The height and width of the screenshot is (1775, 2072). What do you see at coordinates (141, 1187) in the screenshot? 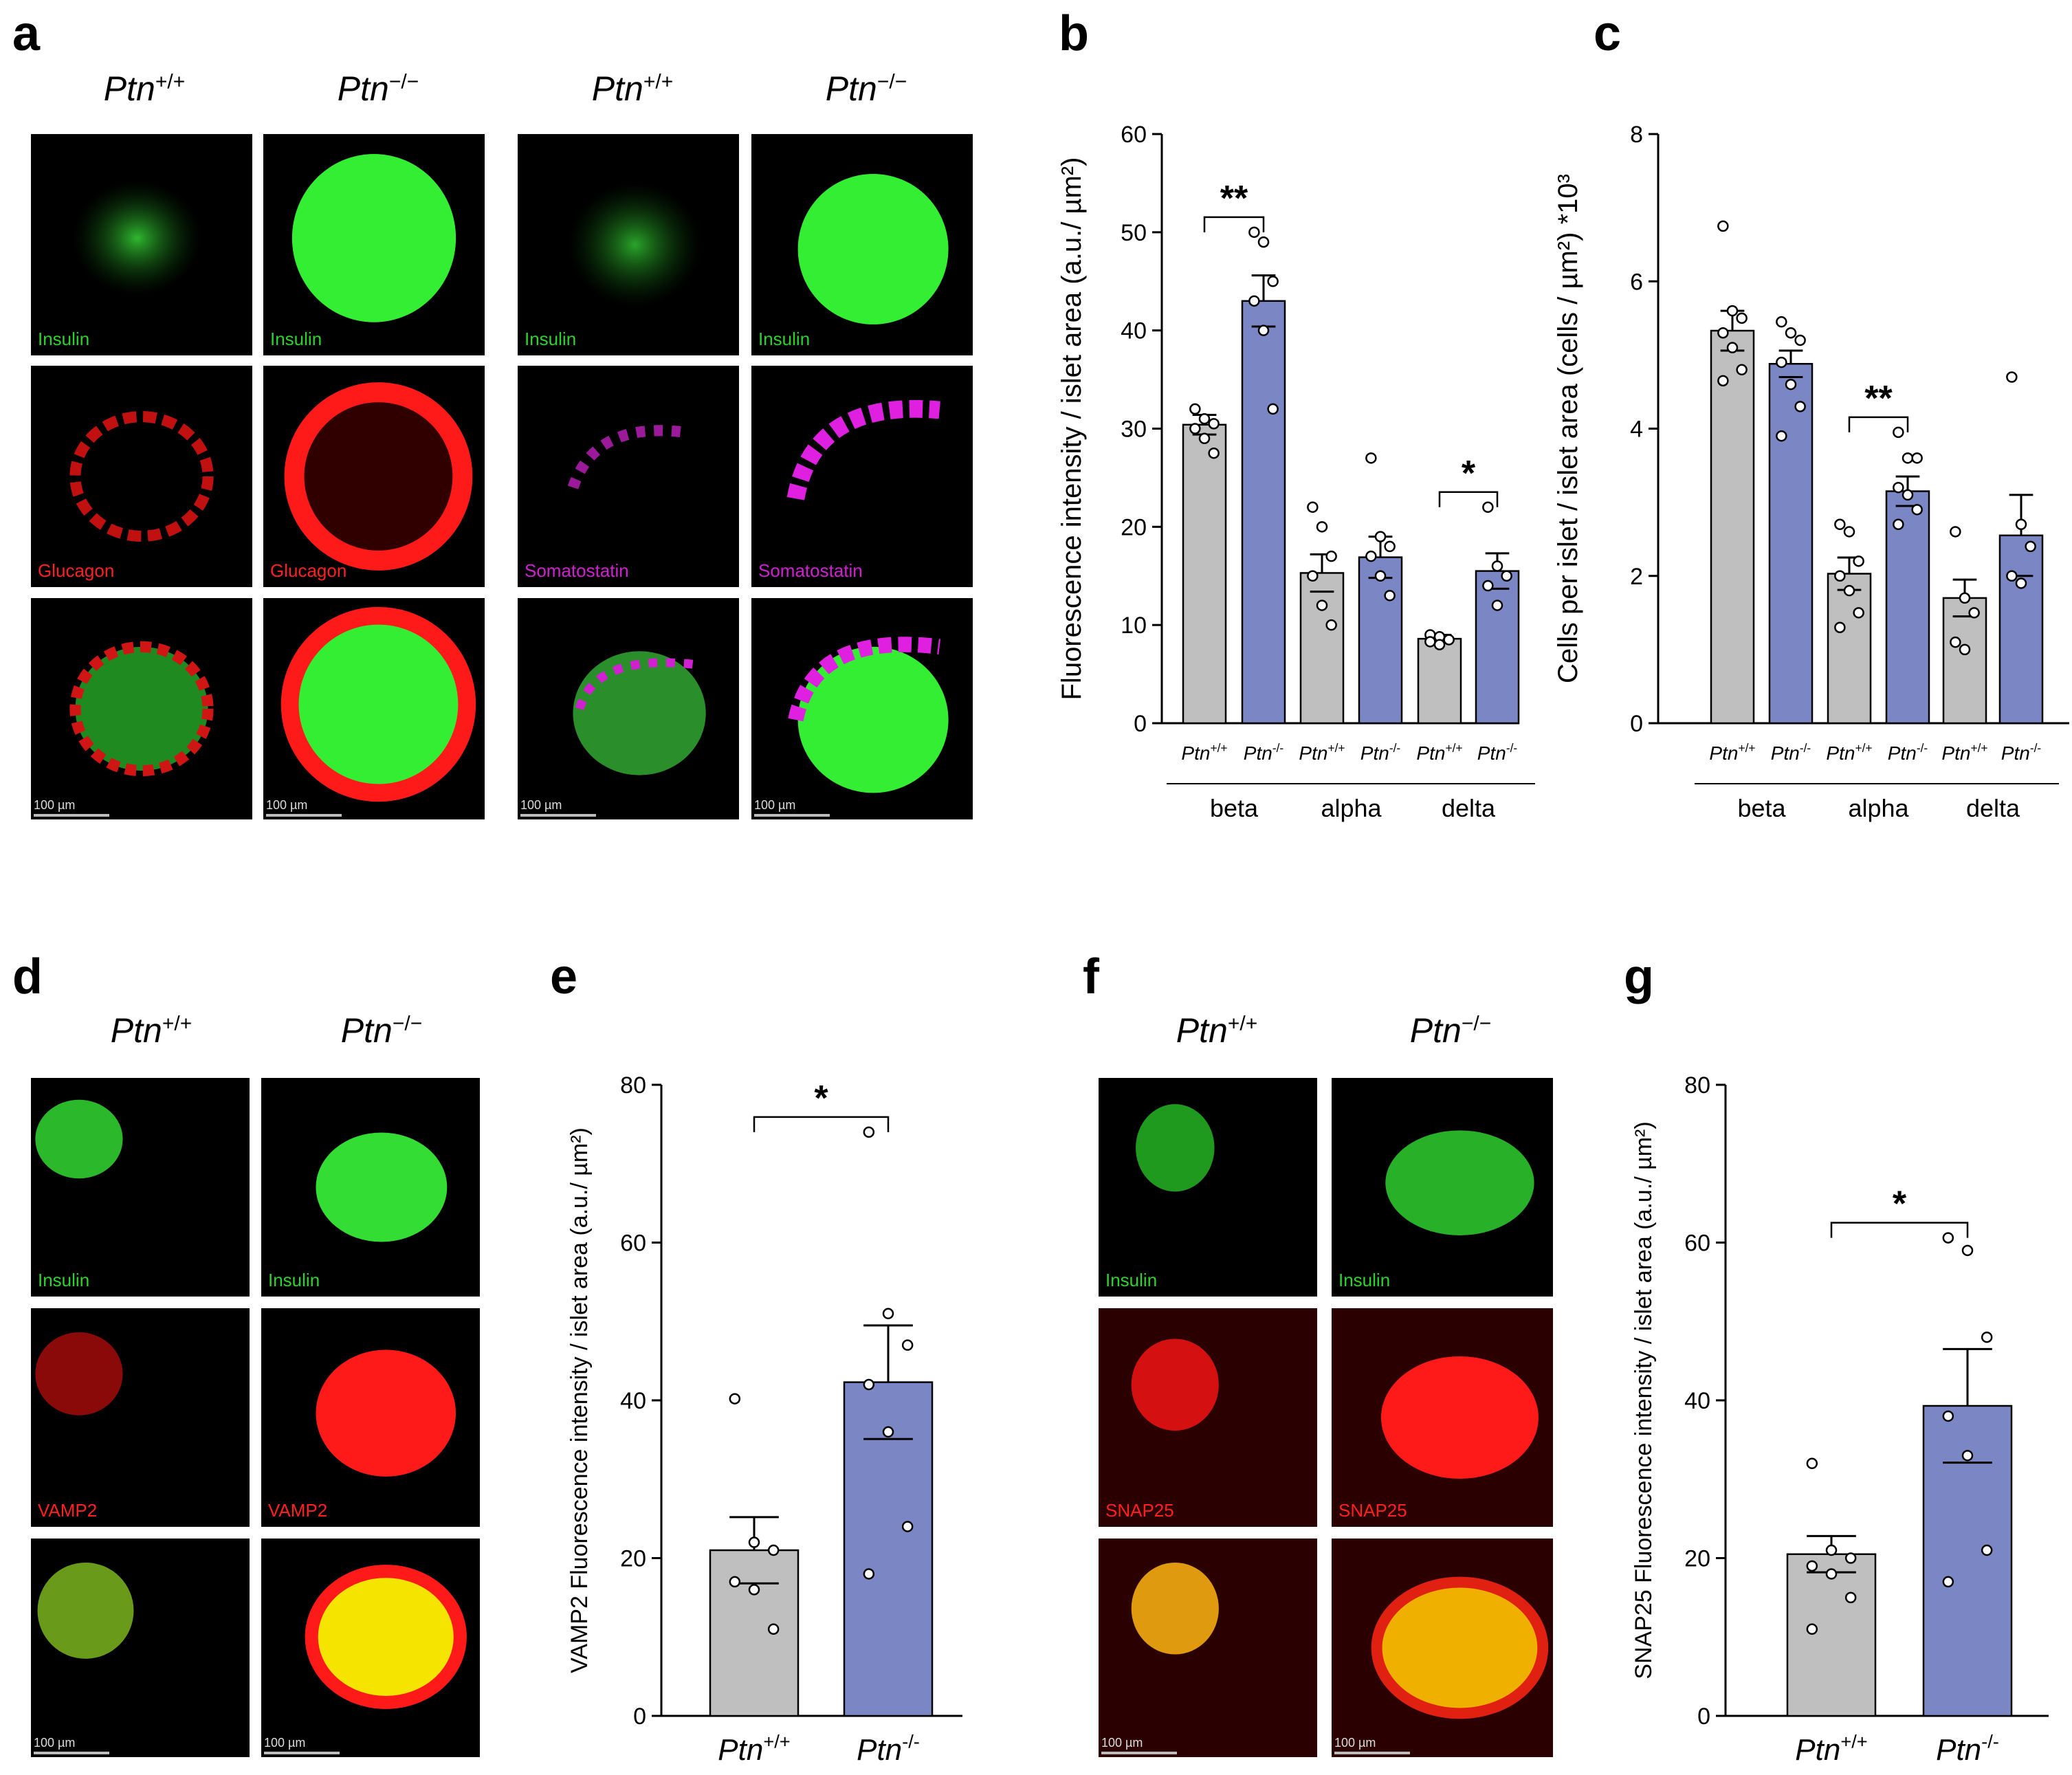
I see `micrograph-wt-insulin: Insulin` at bounding box center [141, 1187].